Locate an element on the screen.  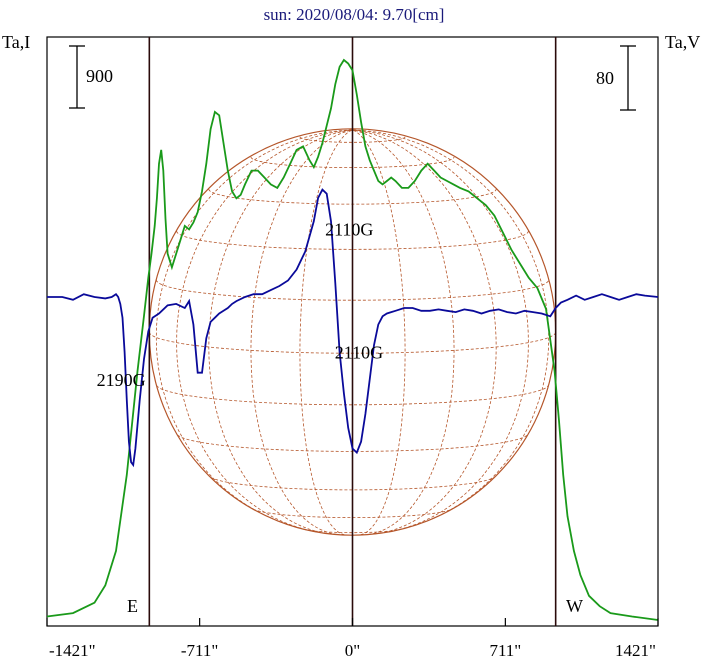
x-tick-label: 1421" is located at coordinates (635, 650).